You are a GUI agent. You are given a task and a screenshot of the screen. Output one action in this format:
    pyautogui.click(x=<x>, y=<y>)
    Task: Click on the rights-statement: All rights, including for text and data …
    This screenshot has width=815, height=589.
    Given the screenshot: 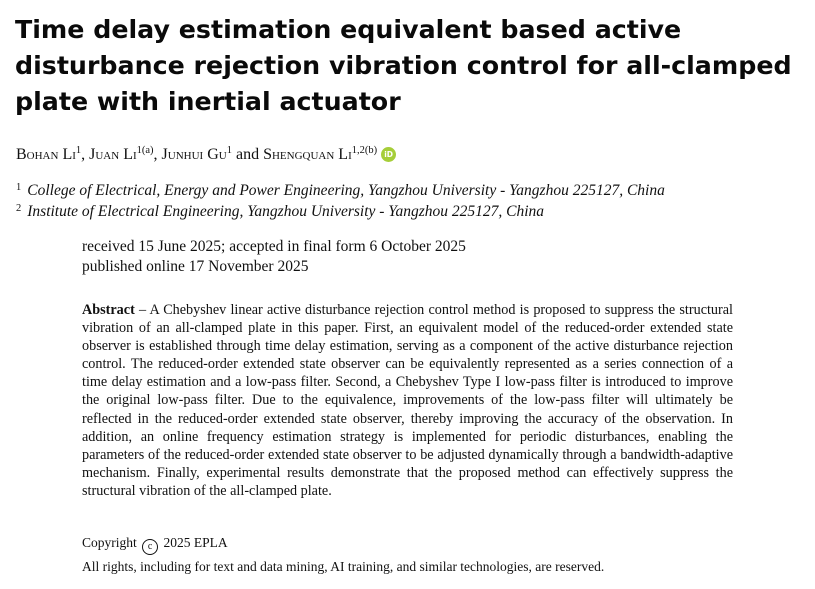 What is the action you would take?
    pyautogui.click(x=343, y=566)
    